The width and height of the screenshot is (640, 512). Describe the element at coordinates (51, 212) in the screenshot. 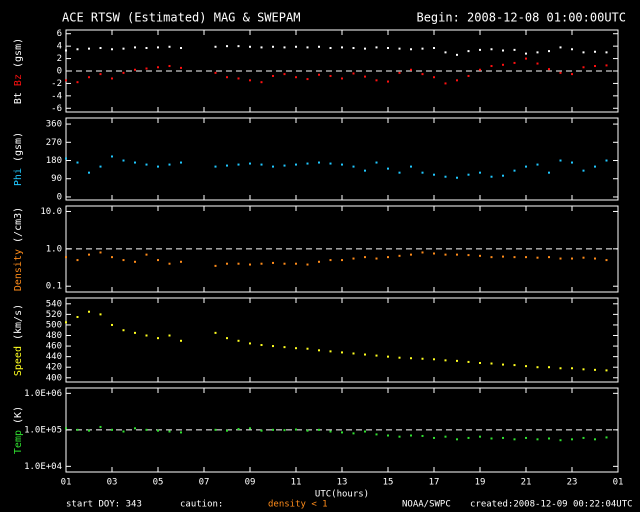

I see `y-tick-label: 10.0` at that location.